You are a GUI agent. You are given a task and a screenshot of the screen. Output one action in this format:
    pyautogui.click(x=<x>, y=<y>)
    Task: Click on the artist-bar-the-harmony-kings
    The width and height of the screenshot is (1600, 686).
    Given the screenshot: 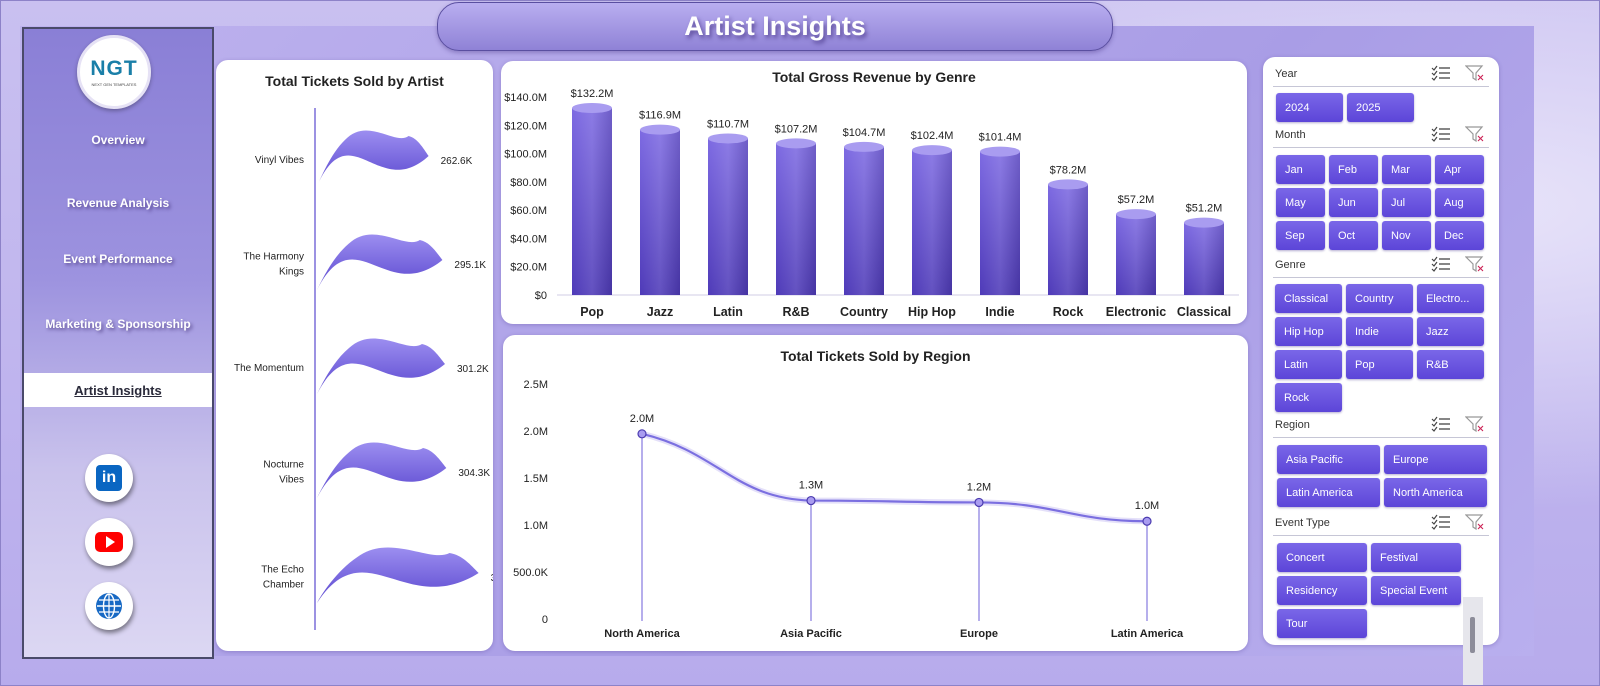 What is the action you would take?
    pyautogui.click(x=380, y=262)
    